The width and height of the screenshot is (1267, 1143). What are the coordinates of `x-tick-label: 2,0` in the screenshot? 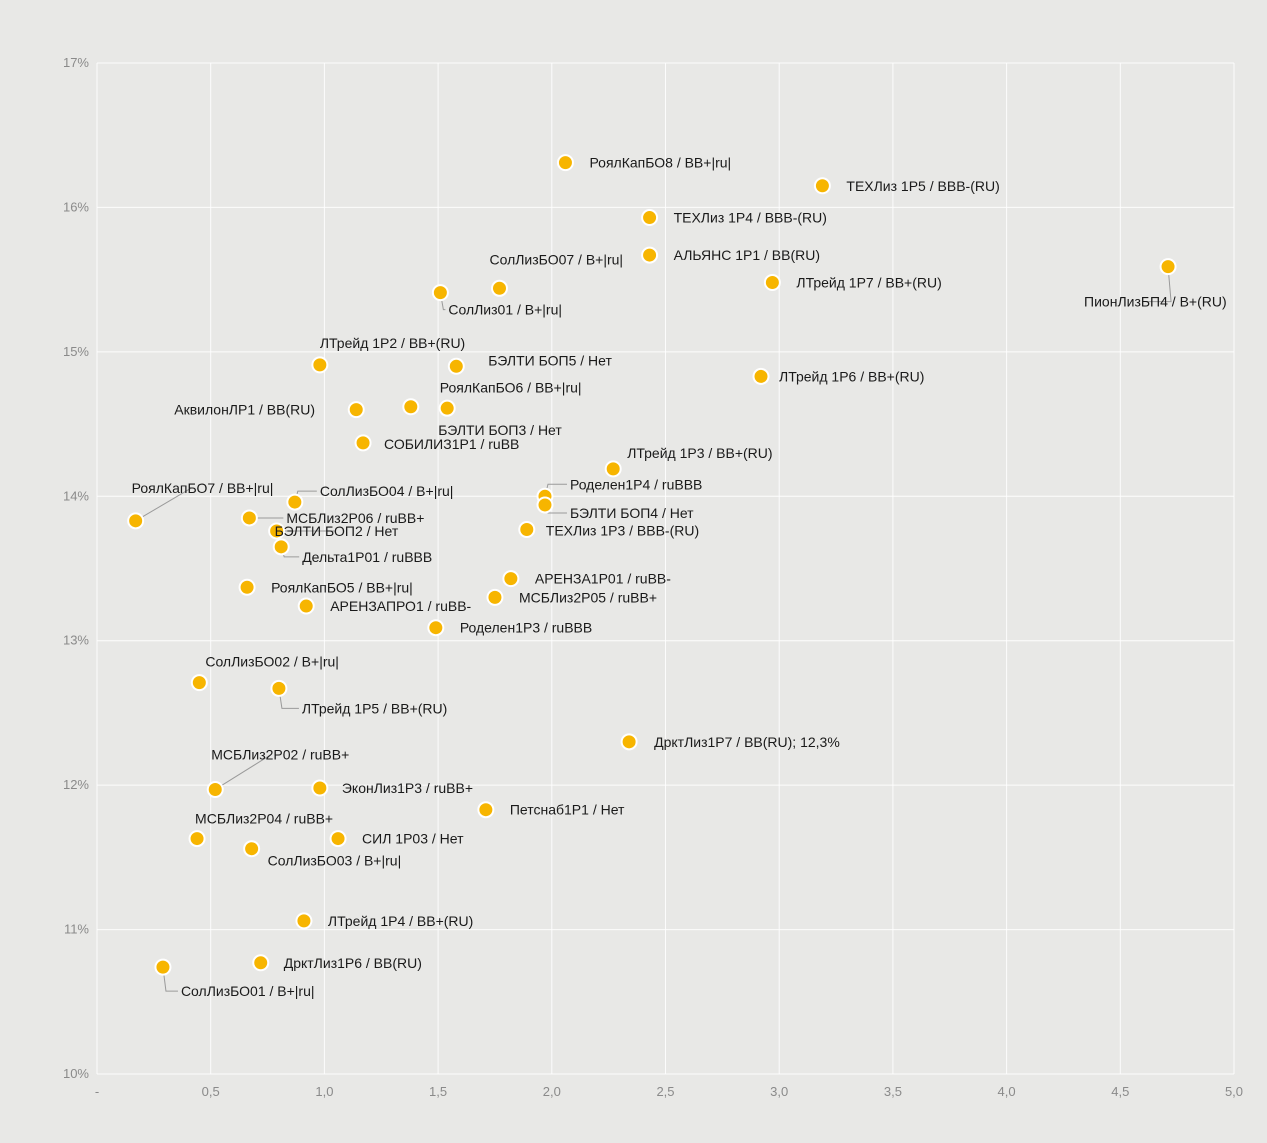 It's located at (552, 1091).